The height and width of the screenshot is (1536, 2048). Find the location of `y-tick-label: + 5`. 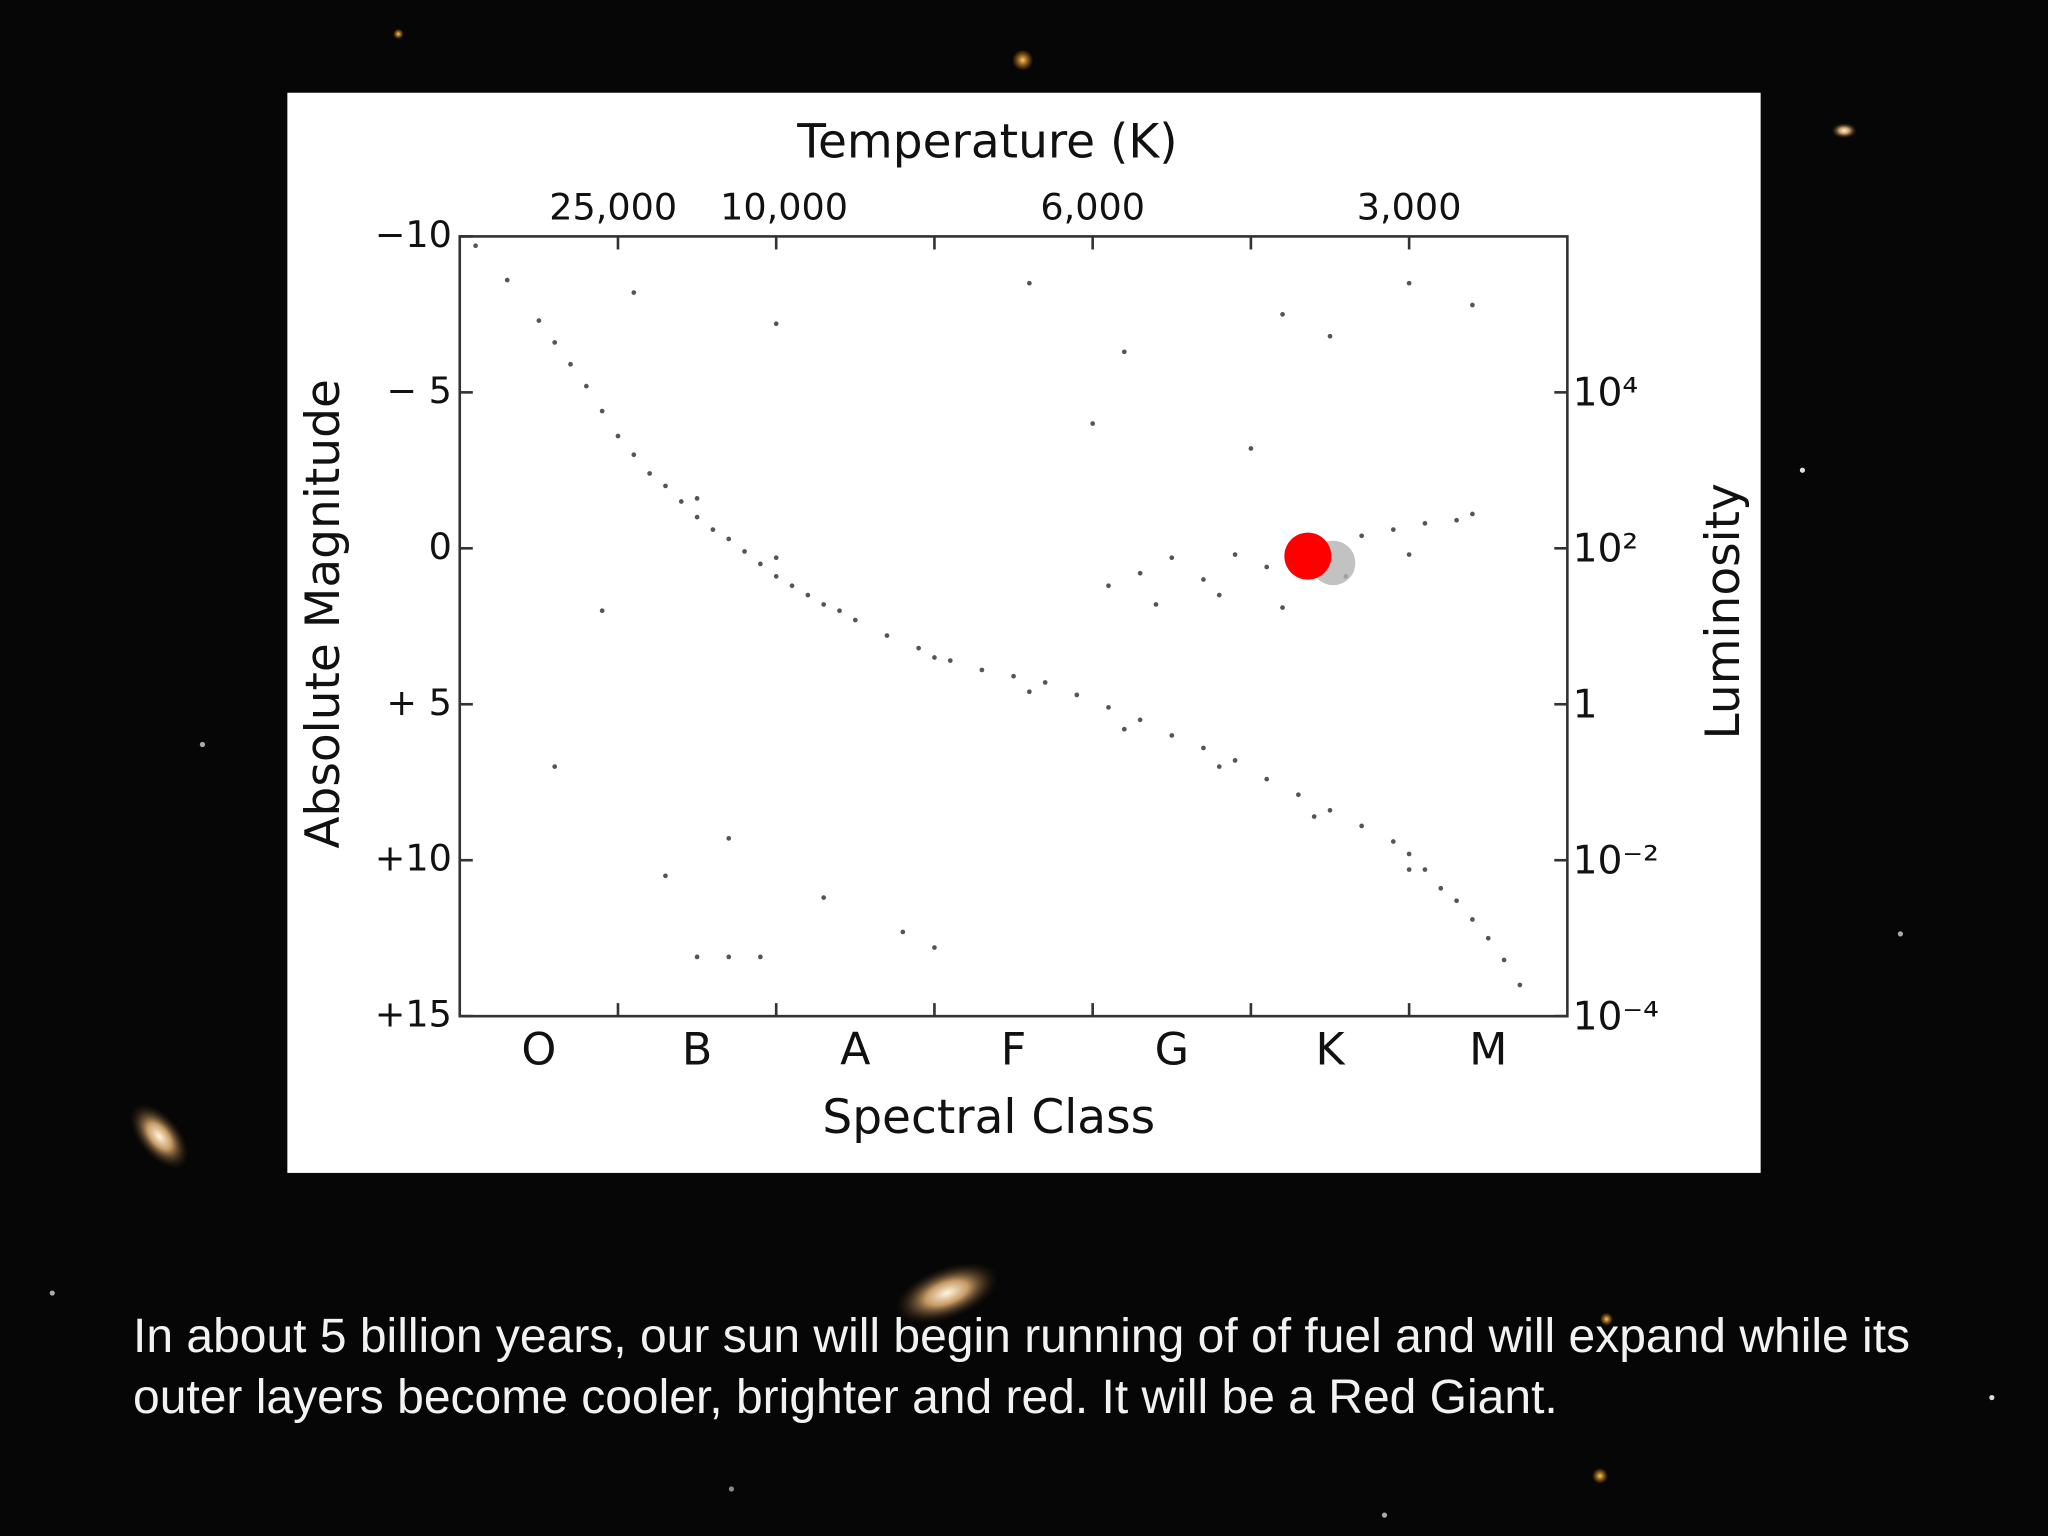

y-tick-label: + 5 is located at coordinates (419, 702).